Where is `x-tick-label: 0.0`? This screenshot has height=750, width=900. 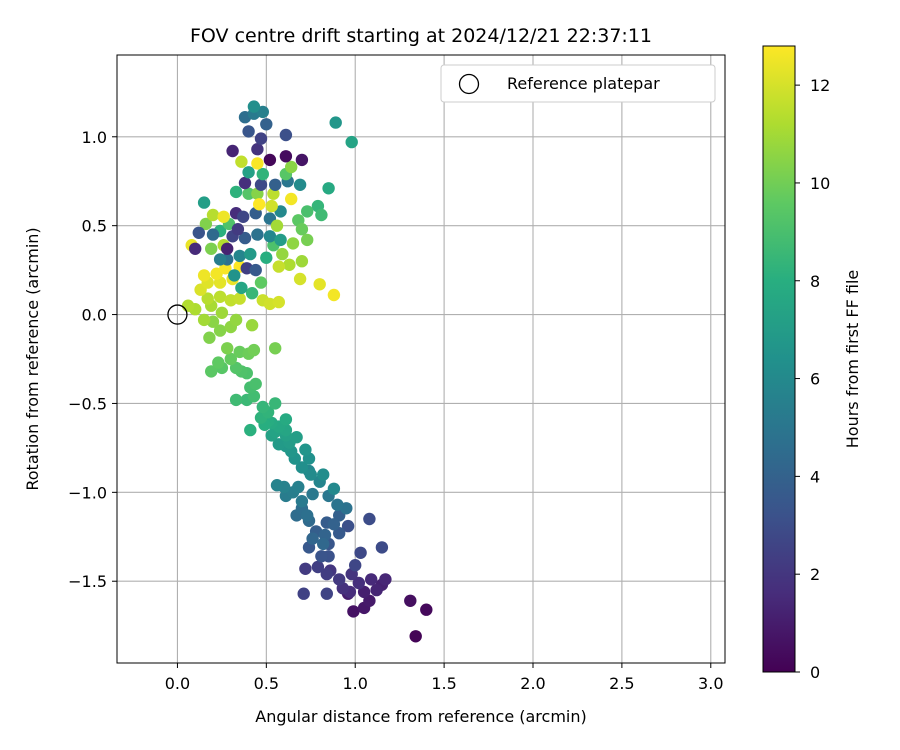
x-tick-label: 0.0 is located at coordinates (177, 683).